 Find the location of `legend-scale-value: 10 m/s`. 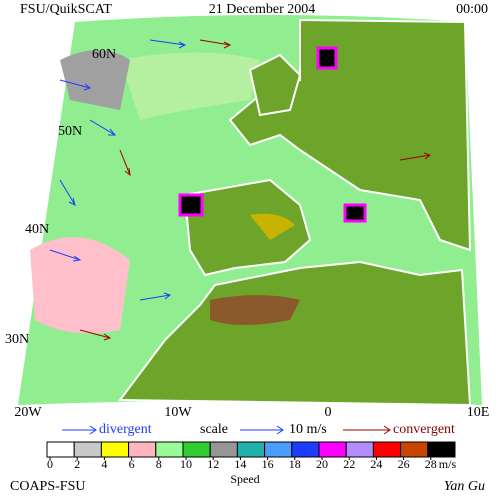

legend-scale-value: 10 m/s is located at coordinates (308, 429).